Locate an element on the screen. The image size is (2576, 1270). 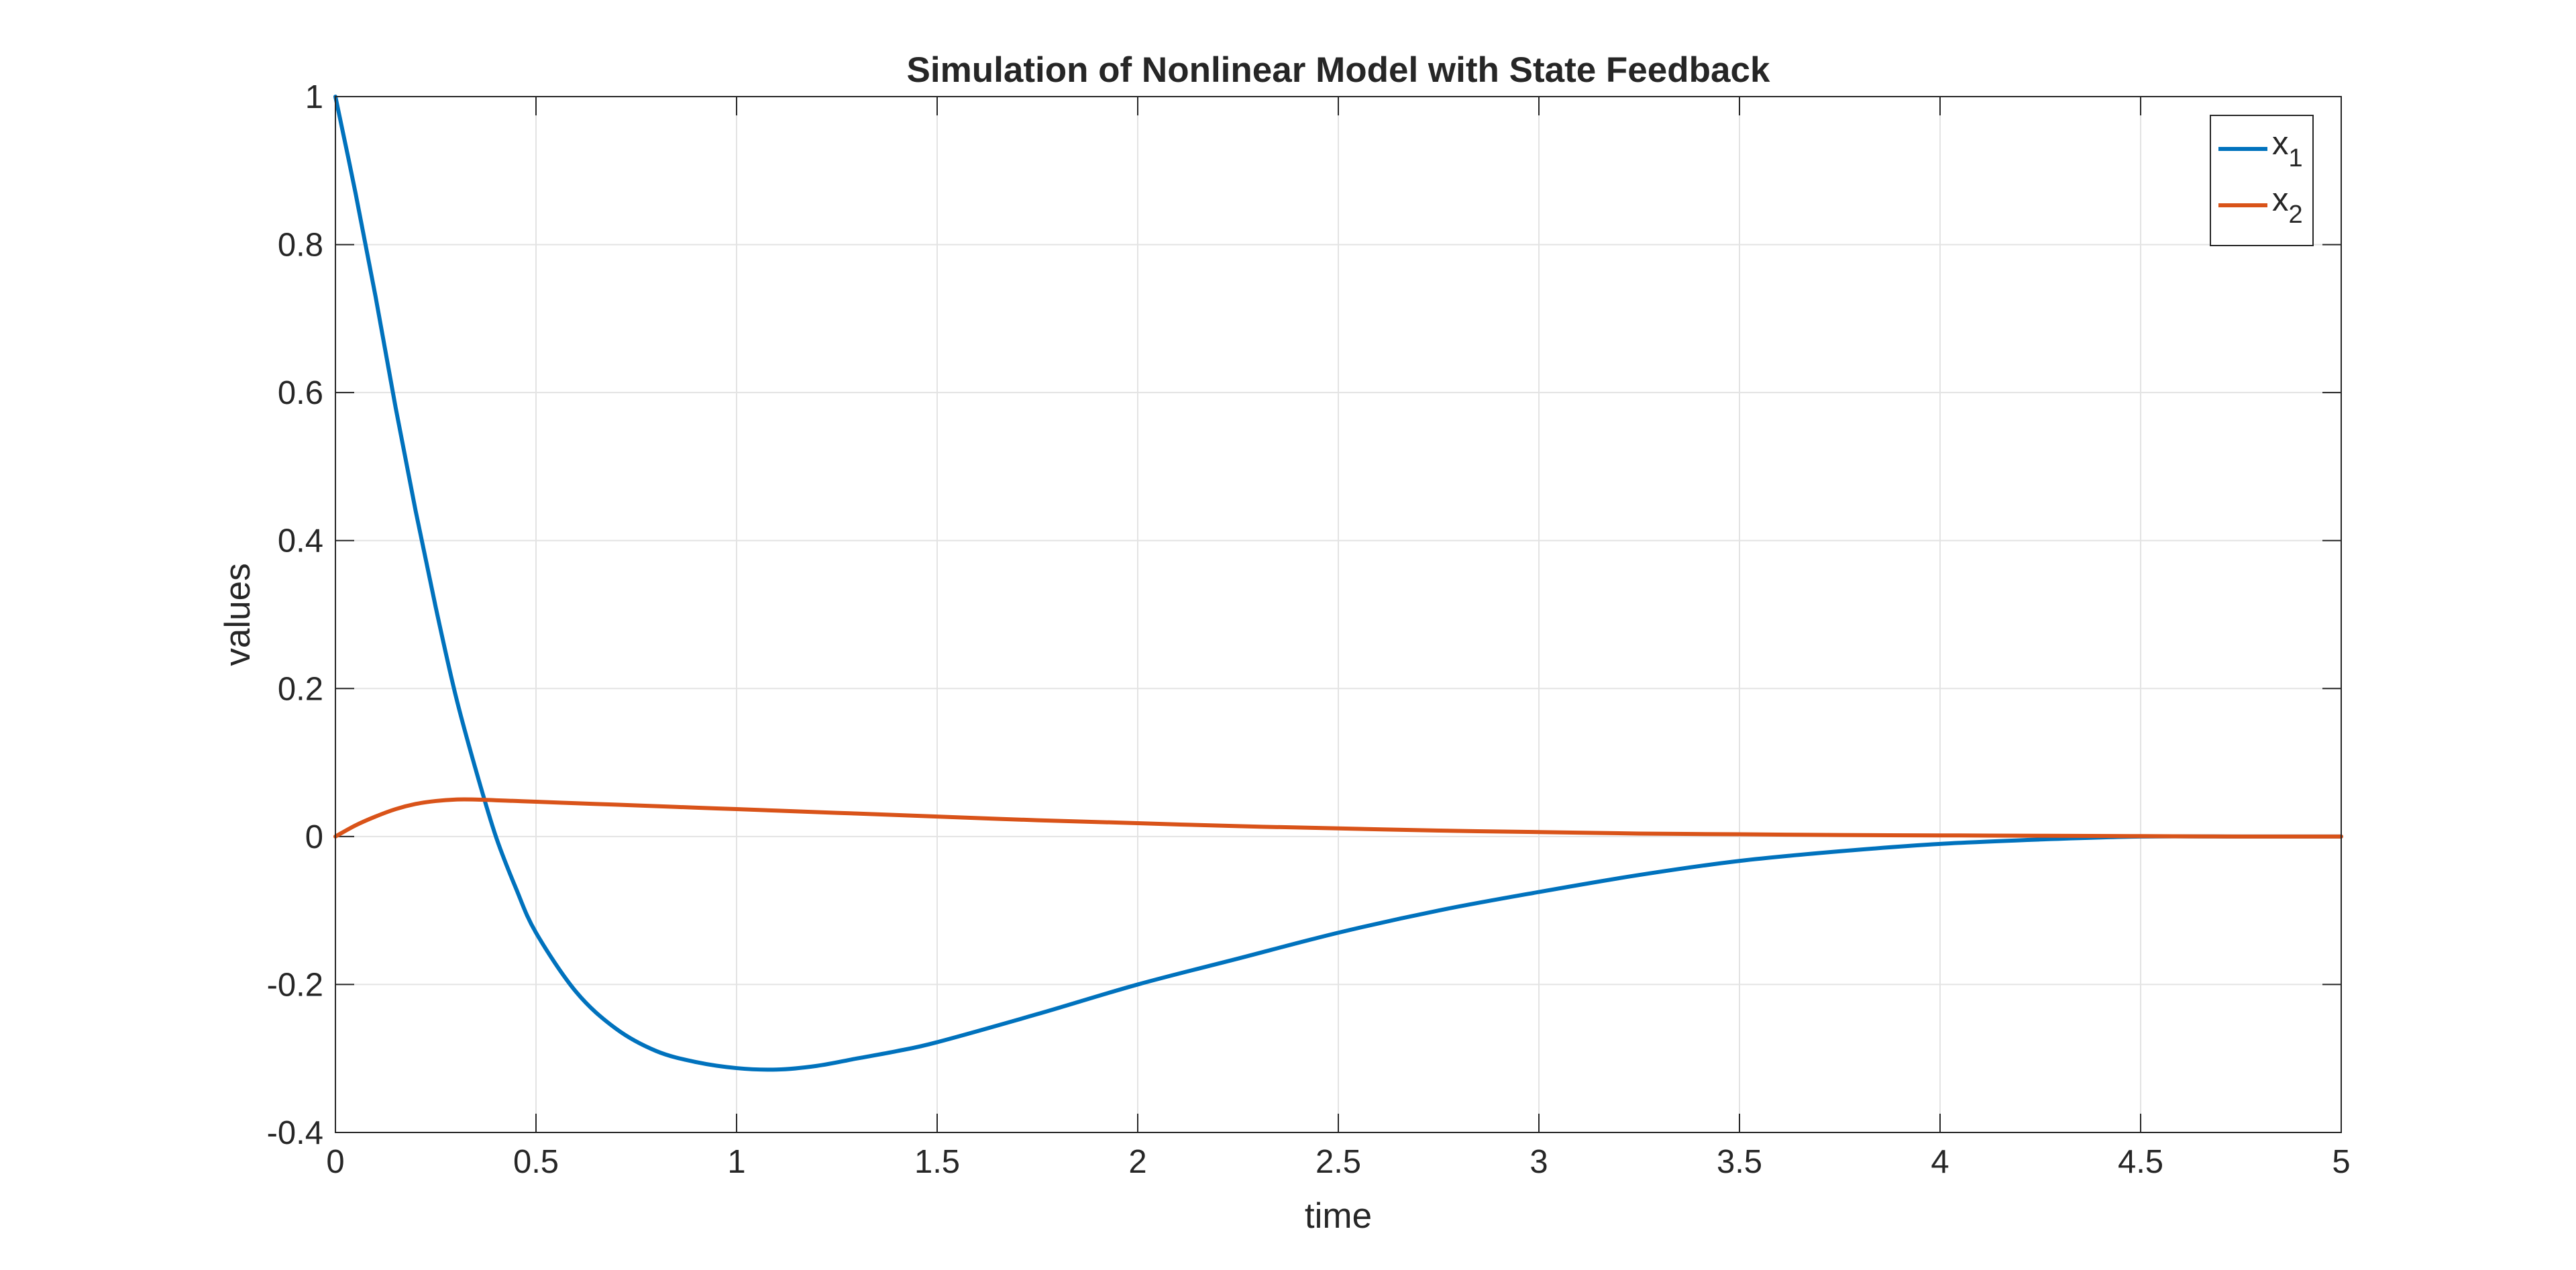
series-line-x2 is located at coordinates (1338, 818).